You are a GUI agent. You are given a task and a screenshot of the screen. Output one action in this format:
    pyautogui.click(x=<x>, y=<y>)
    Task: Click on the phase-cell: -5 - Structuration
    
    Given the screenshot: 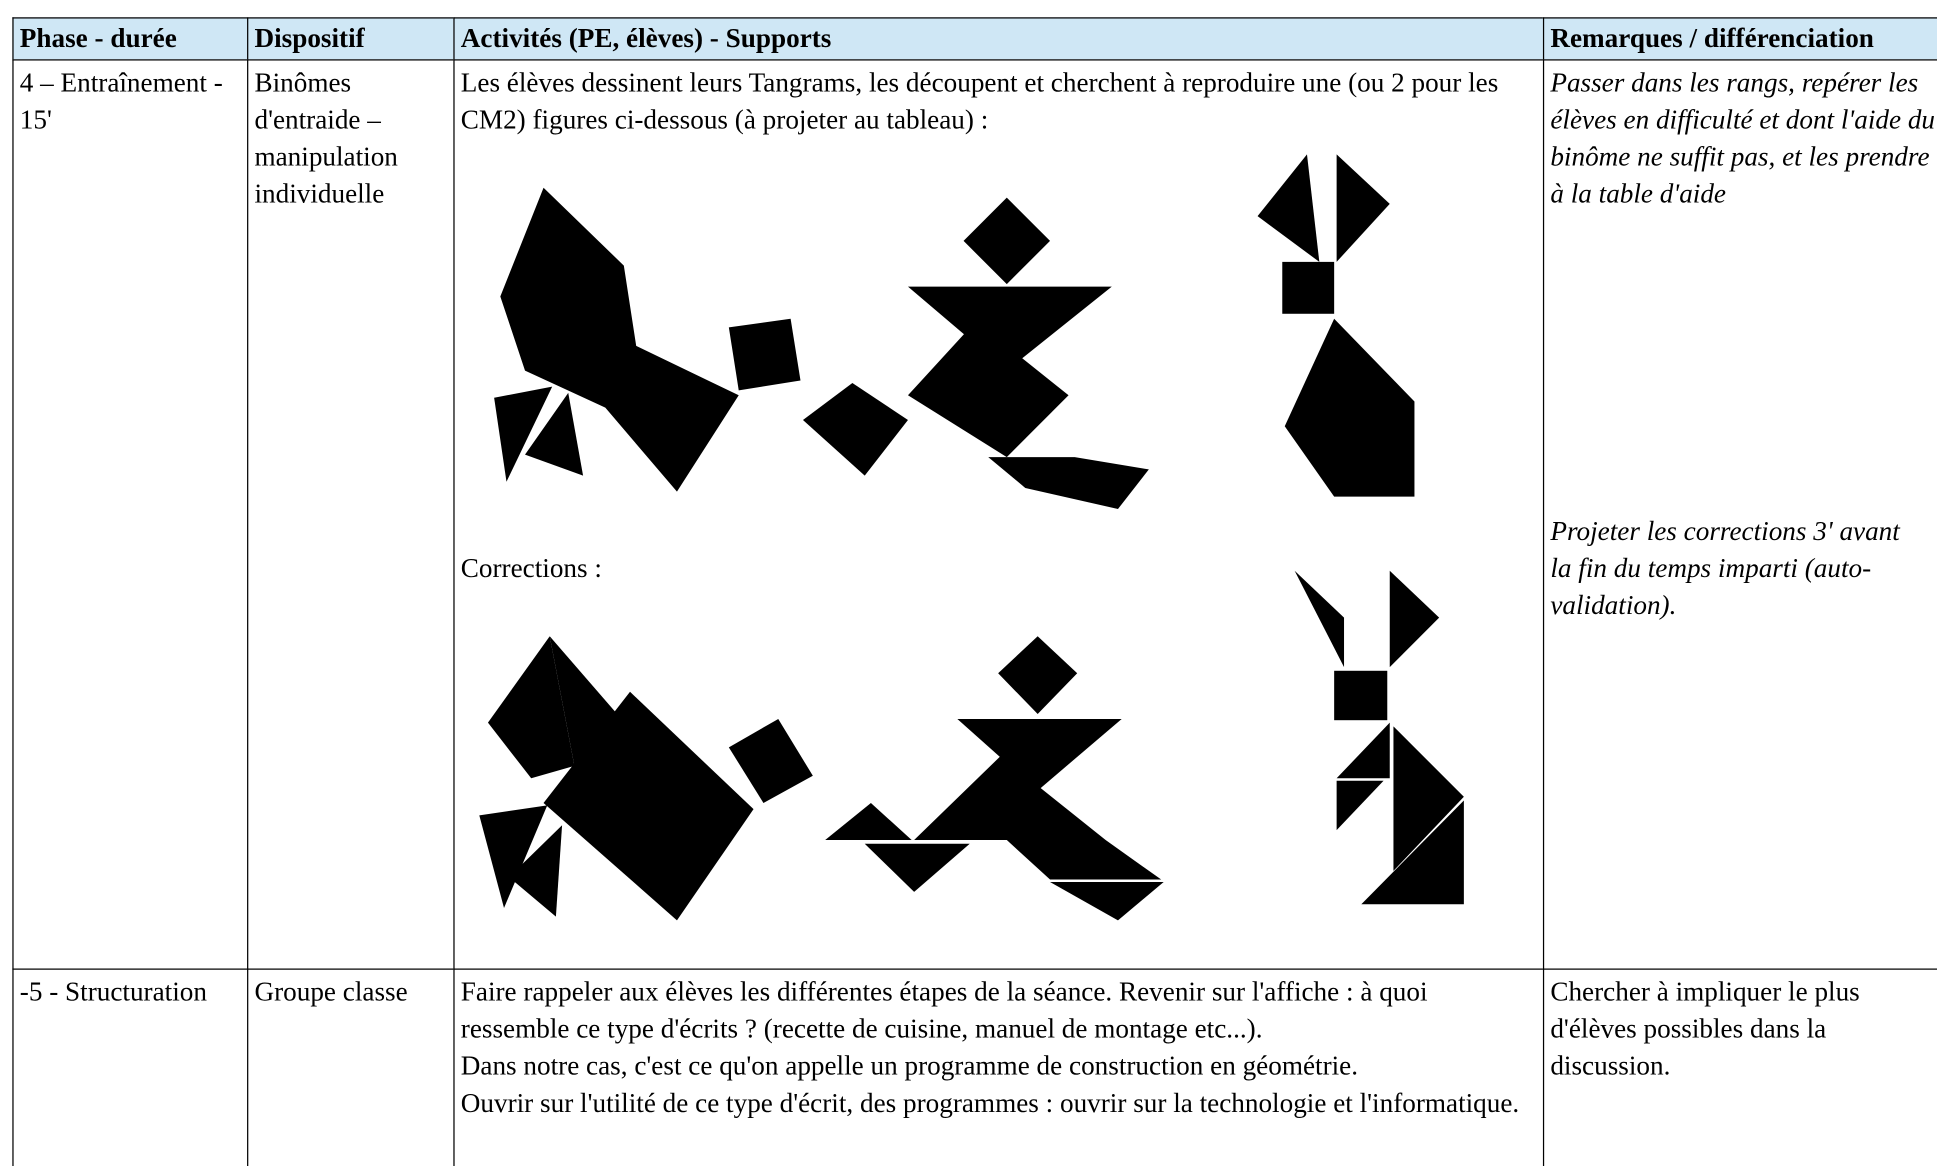 What is the action you would take?
    pyautogui.click(x=130, y=1067)
    